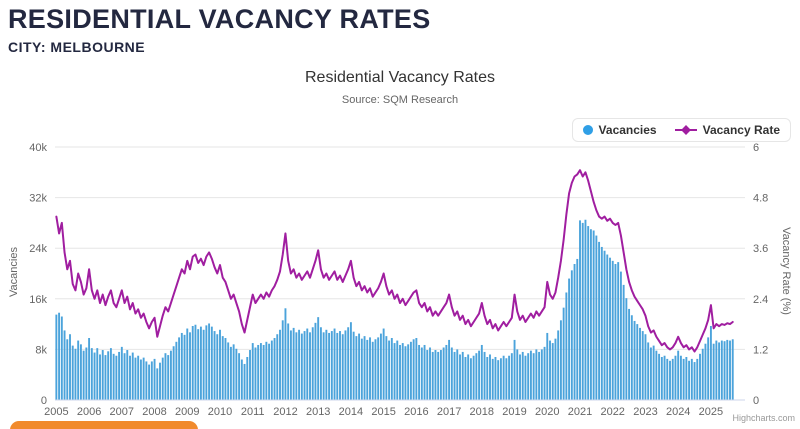 The width and height of the screenshot is (800, 429). I want to click on highcharts-credit: Highcharts.com, so click(763, 418).